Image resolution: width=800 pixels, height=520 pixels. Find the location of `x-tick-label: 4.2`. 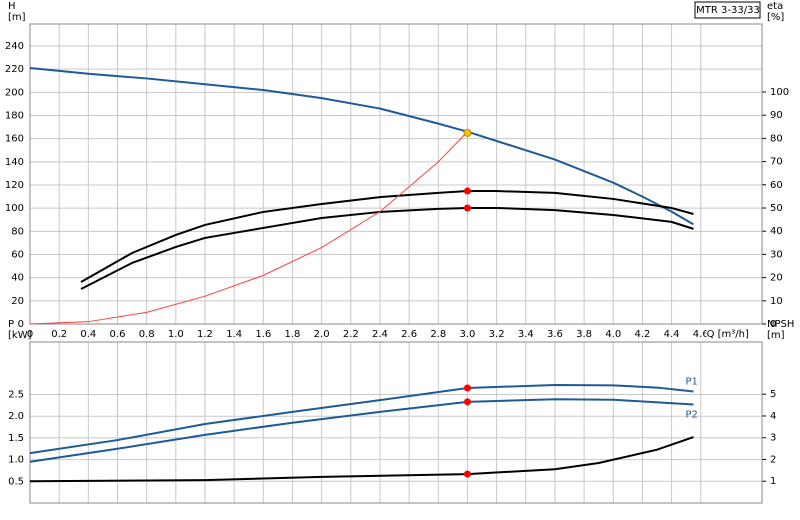

x-tick-label: 4.2 is located at coordinates (642, 334).